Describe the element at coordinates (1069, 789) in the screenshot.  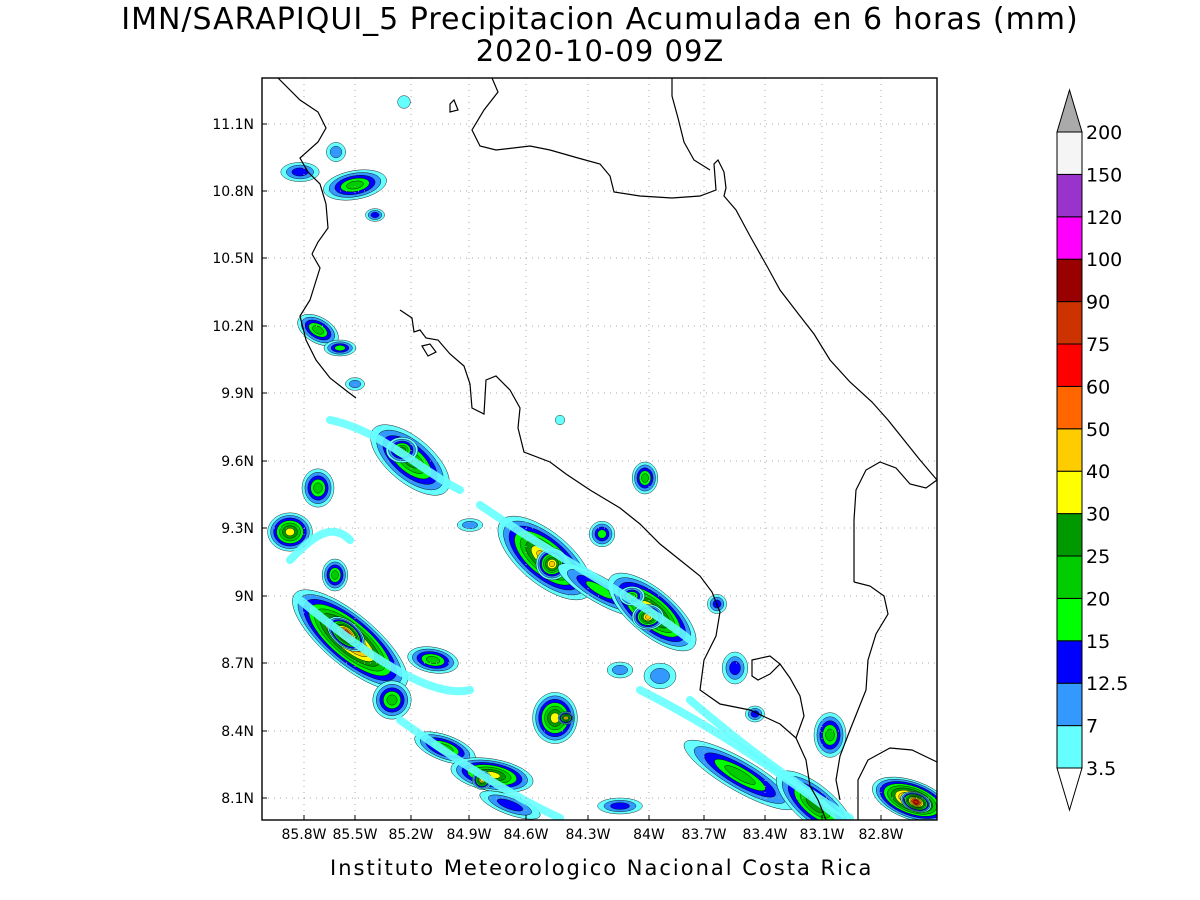
I see `colorbar-bottom-arrow` at that location.